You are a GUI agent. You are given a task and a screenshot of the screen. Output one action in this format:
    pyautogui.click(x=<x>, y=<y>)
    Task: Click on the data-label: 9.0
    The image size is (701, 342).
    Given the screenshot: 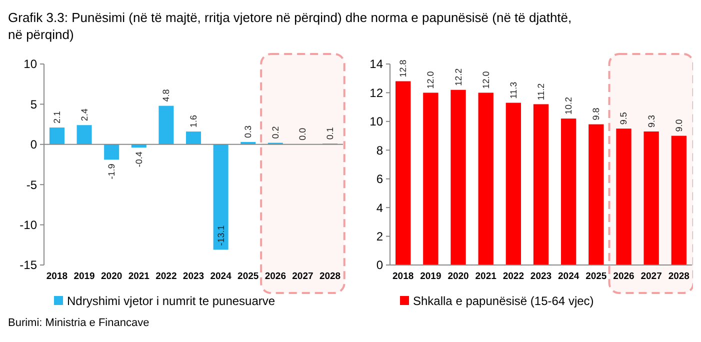 What is the action you would take?
    pyautogui.click(x=679, y=125)
    